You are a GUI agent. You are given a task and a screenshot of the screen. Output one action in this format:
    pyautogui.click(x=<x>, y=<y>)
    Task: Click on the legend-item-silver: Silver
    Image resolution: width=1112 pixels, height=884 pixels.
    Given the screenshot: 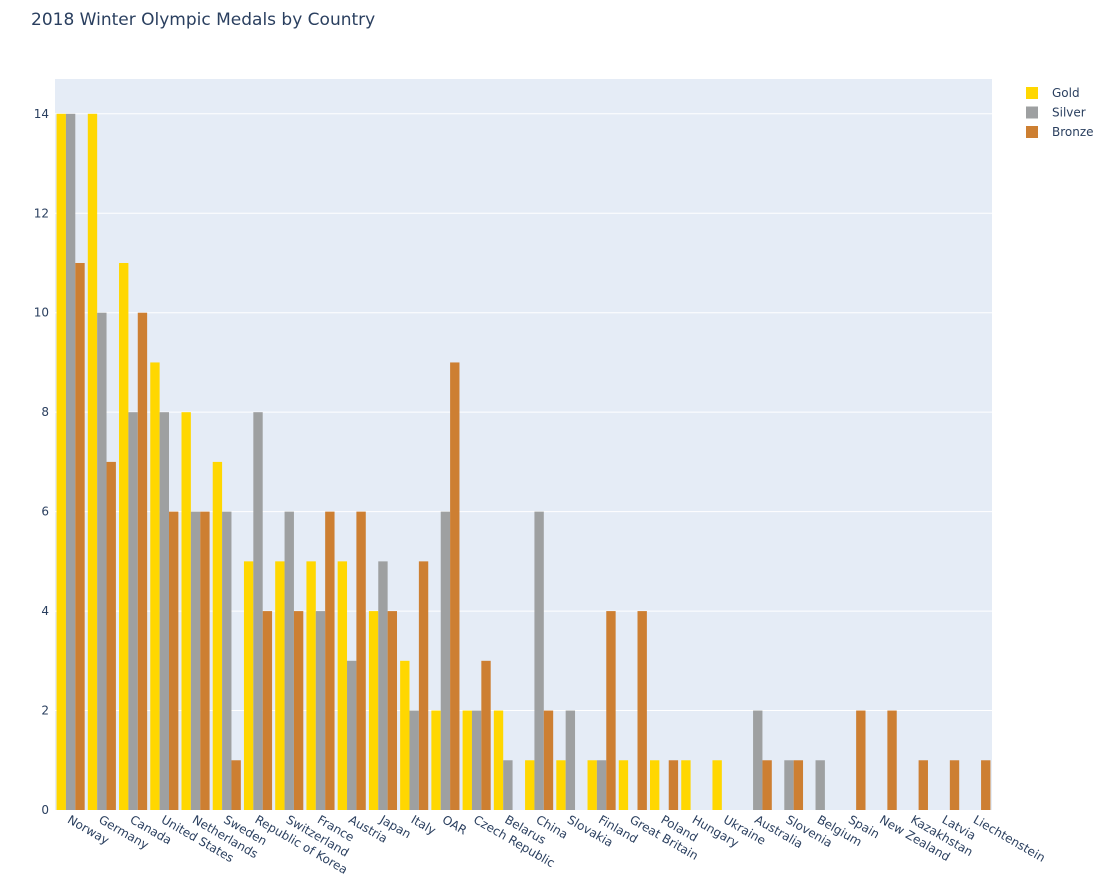 What is the action you would take?
    pyautogui.click(x=1056, y=113)
    